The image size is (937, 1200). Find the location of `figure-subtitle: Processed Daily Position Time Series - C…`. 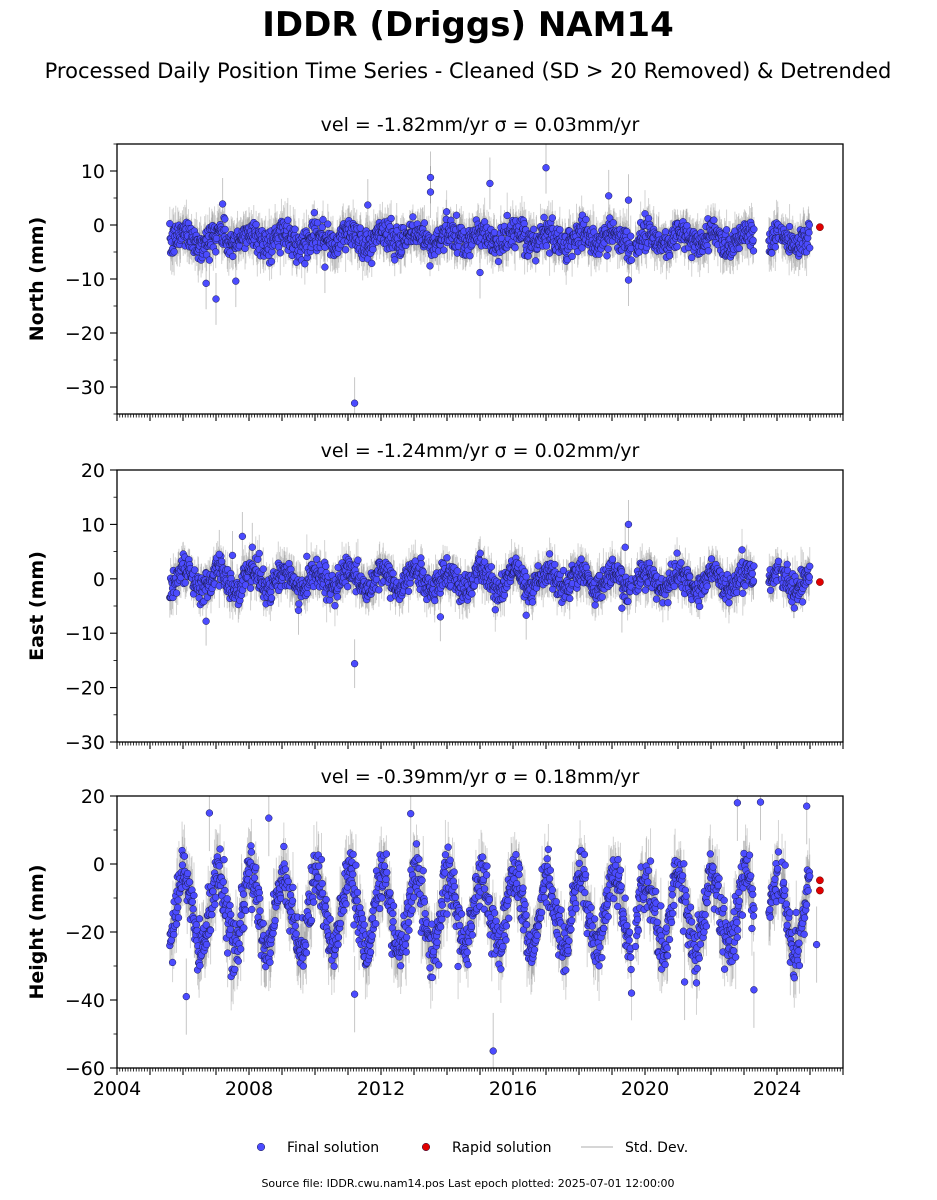

figure-subtitle: Processed Daily Position Time Series - C… is located at coordinates (468, 71).